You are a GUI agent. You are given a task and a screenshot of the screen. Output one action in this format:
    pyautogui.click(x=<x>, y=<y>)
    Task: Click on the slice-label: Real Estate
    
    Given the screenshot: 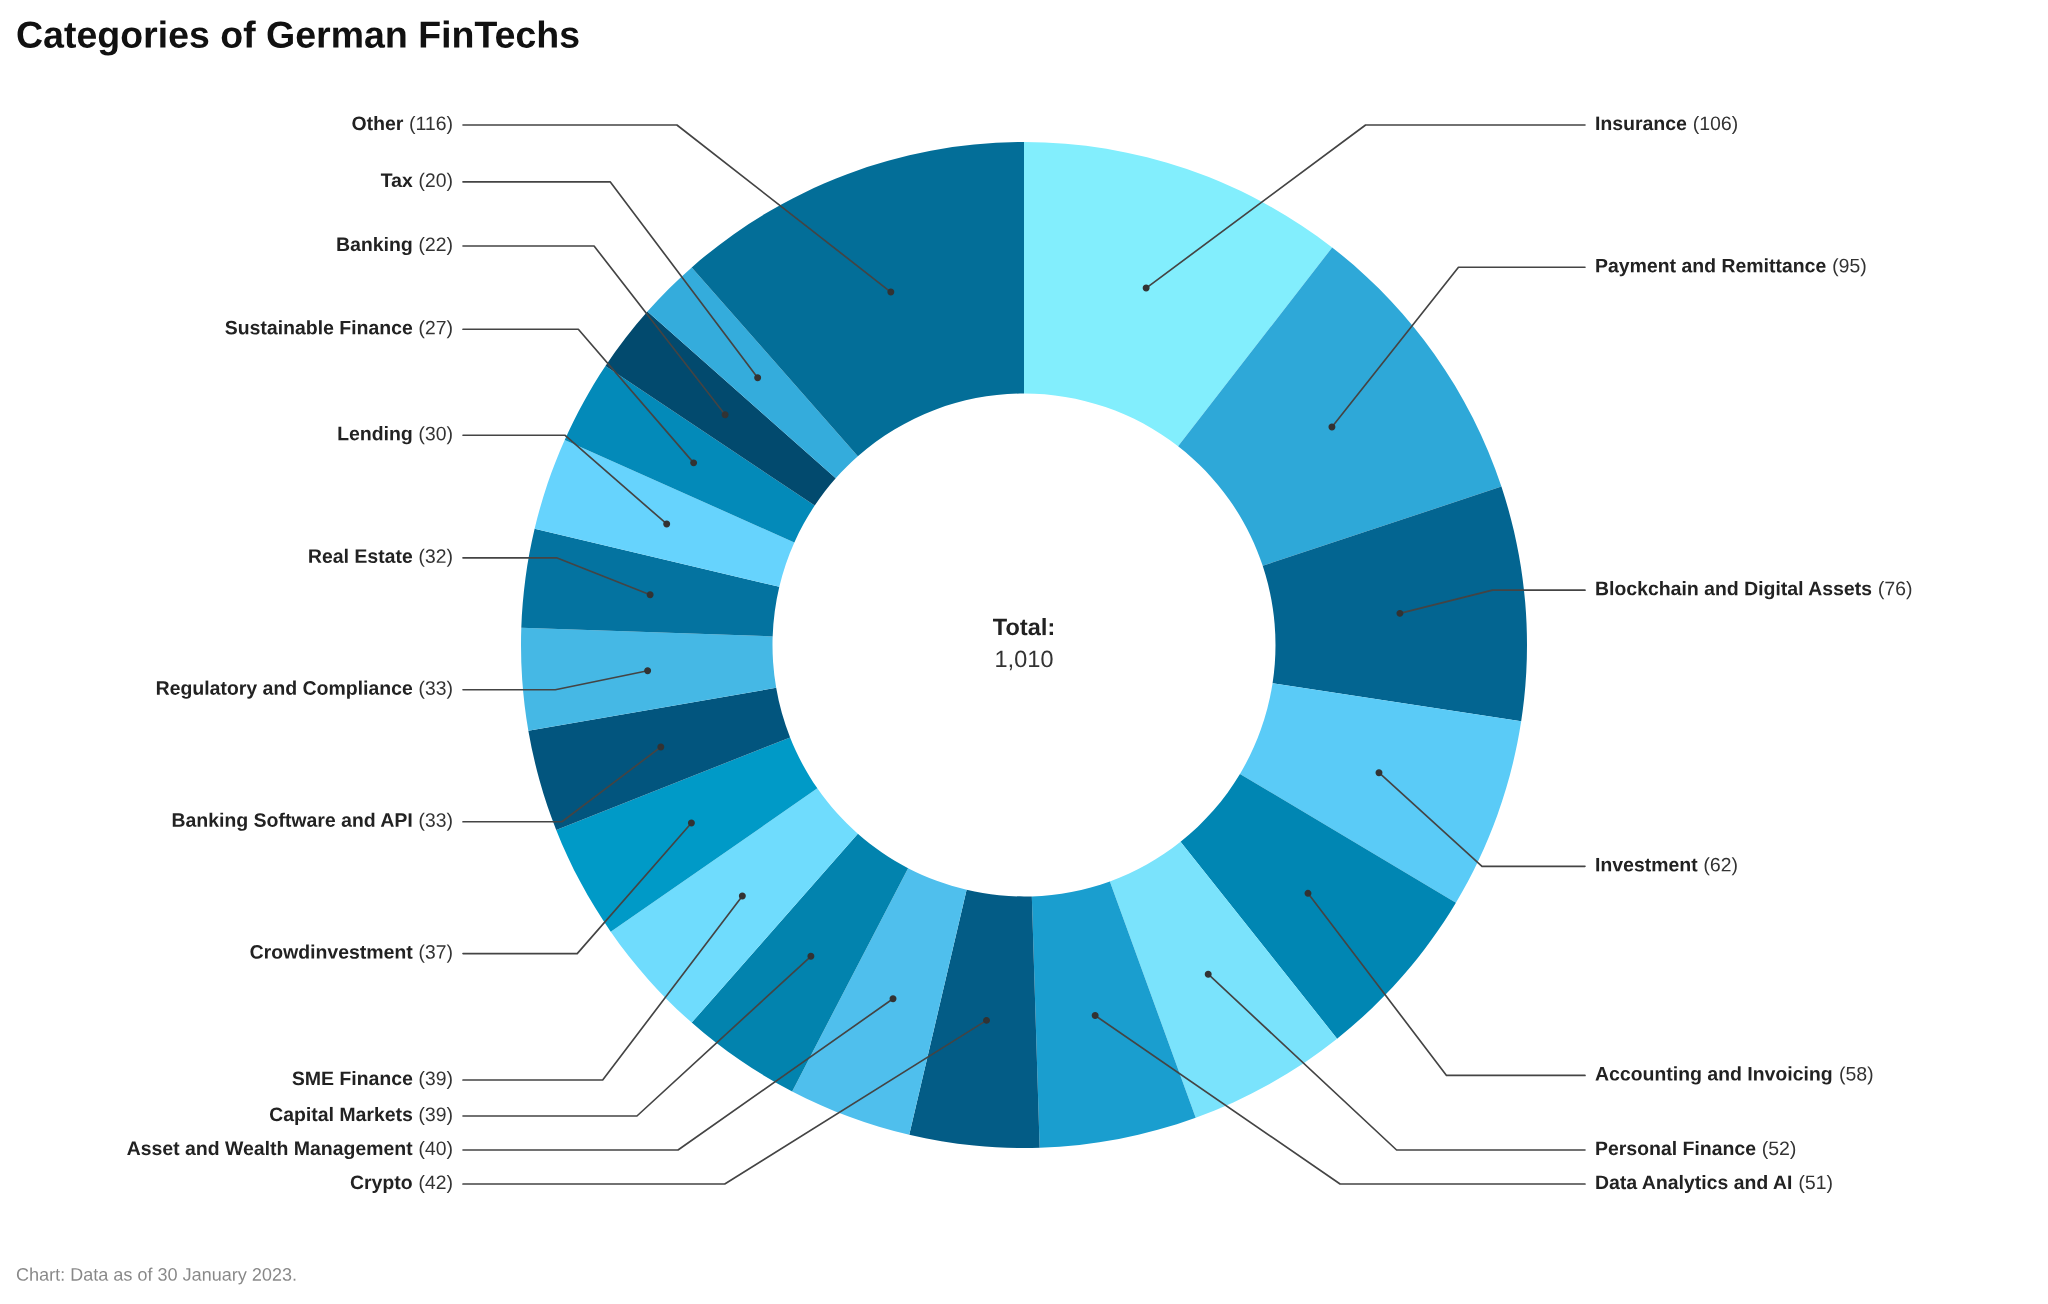 What is the action you would take?
    pyautogui.click(x=361, y=556)
    